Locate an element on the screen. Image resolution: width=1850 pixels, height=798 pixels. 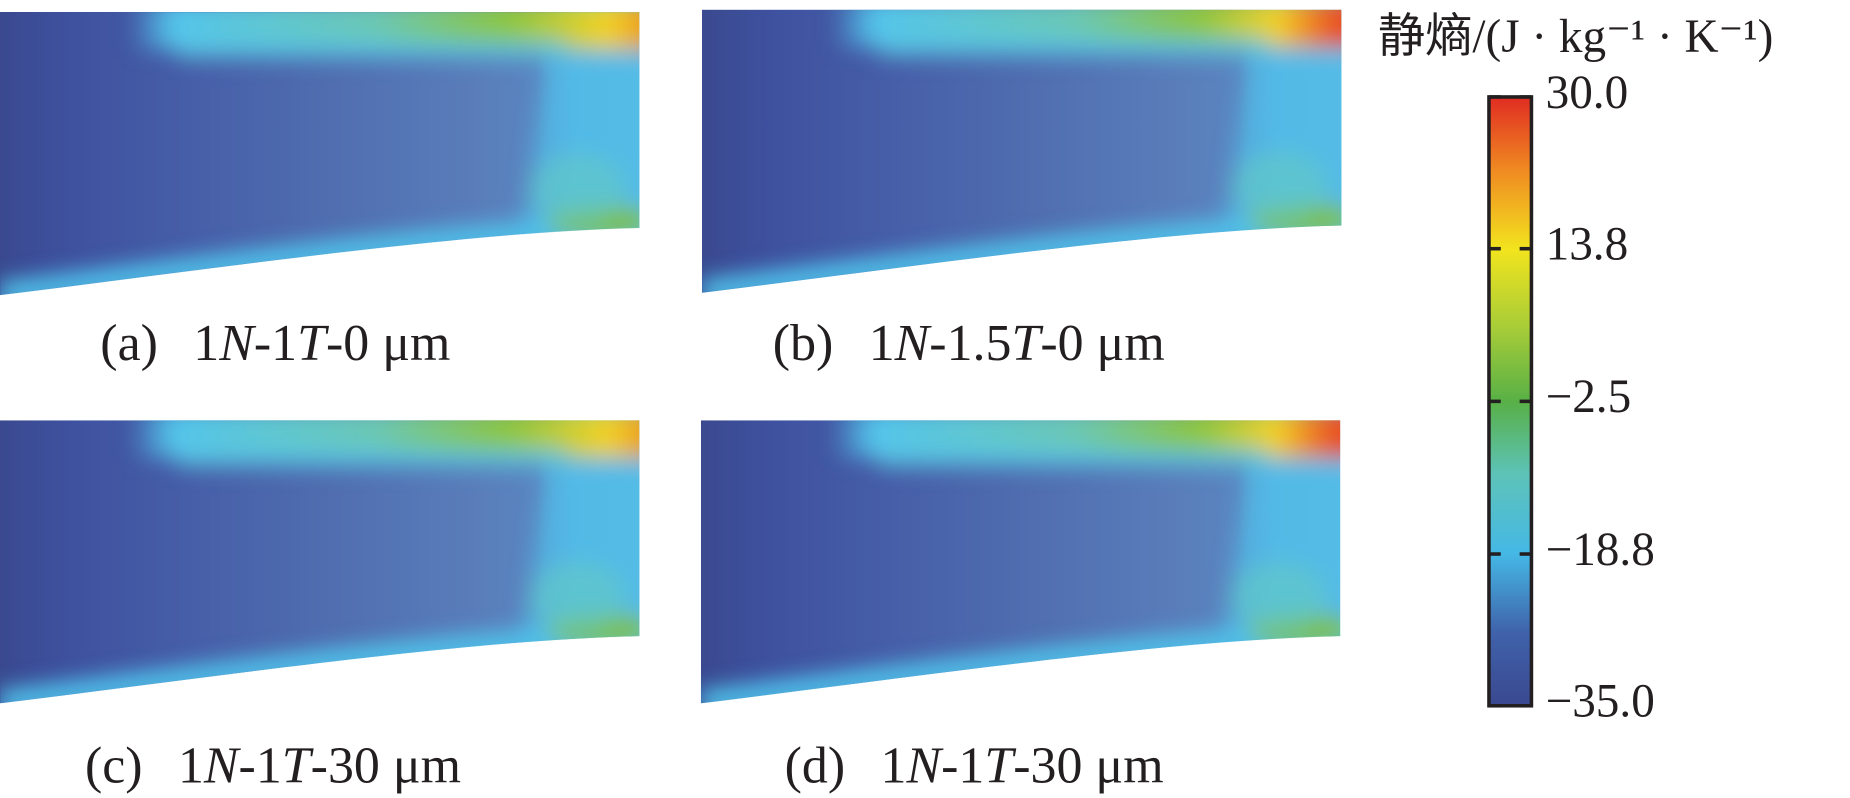
tick-label: 13.8 is located at coordinates (1587, 245).